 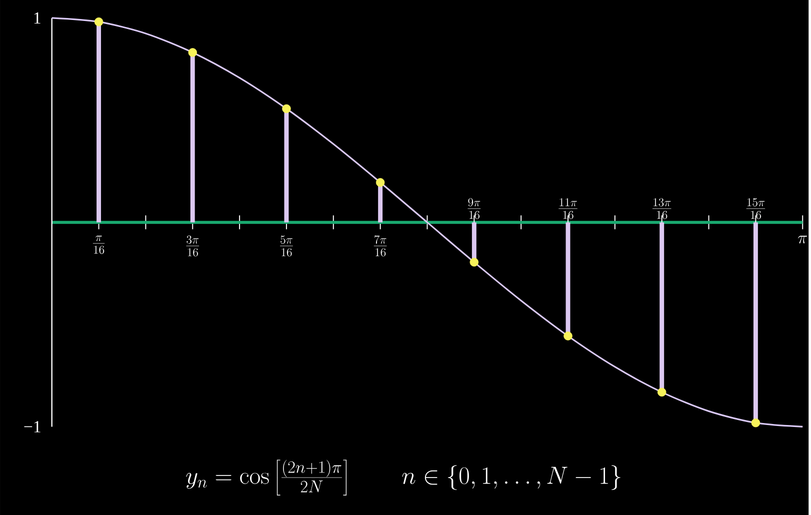 What do you see at coordinates (193, 245) in the screenshot?
I see `x-tick-label: $\frac{3\pi}{16}$` at bounding box center [193, 245].